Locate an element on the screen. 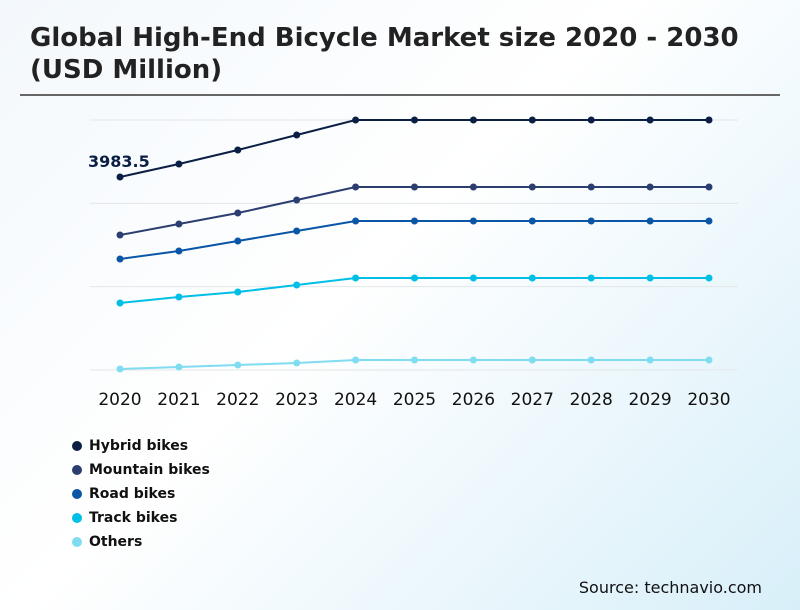  x-tick-label: 2030 is located at coordinates (708, 400).